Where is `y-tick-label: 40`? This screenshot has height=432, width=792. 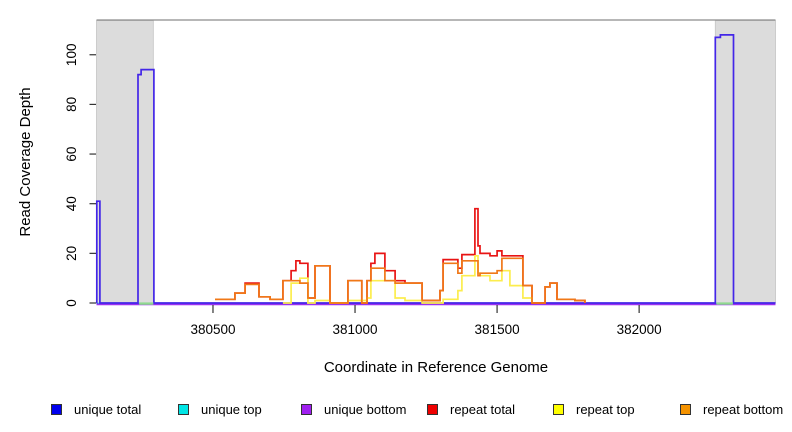 y-tick-label: 40 is located at coordinates (71, 203).